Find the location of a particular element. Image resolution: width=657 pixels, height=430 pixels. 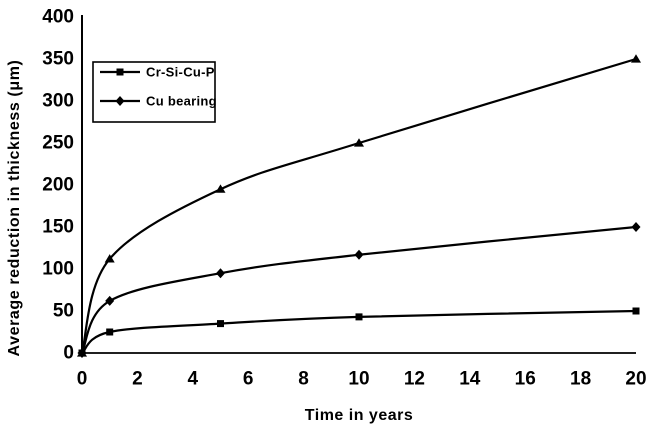

x-tick-label: 0 is located at coordinates (82, 379).